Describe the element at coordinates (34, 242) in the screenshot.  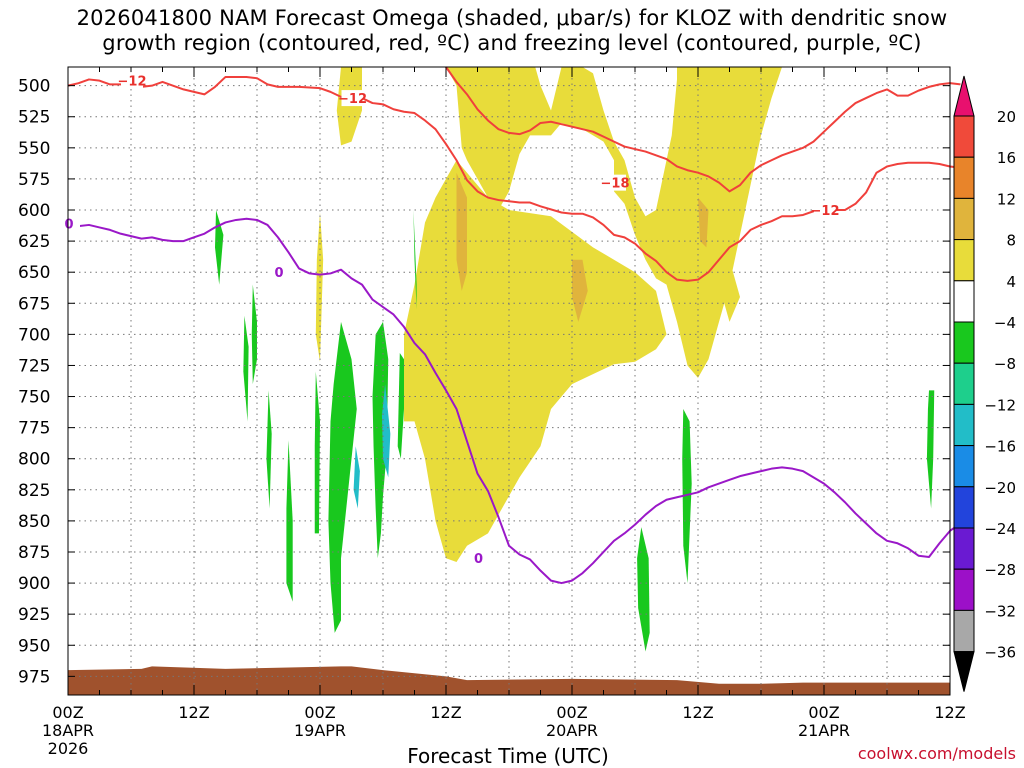
I see `y-tick-label: 625` at that location.